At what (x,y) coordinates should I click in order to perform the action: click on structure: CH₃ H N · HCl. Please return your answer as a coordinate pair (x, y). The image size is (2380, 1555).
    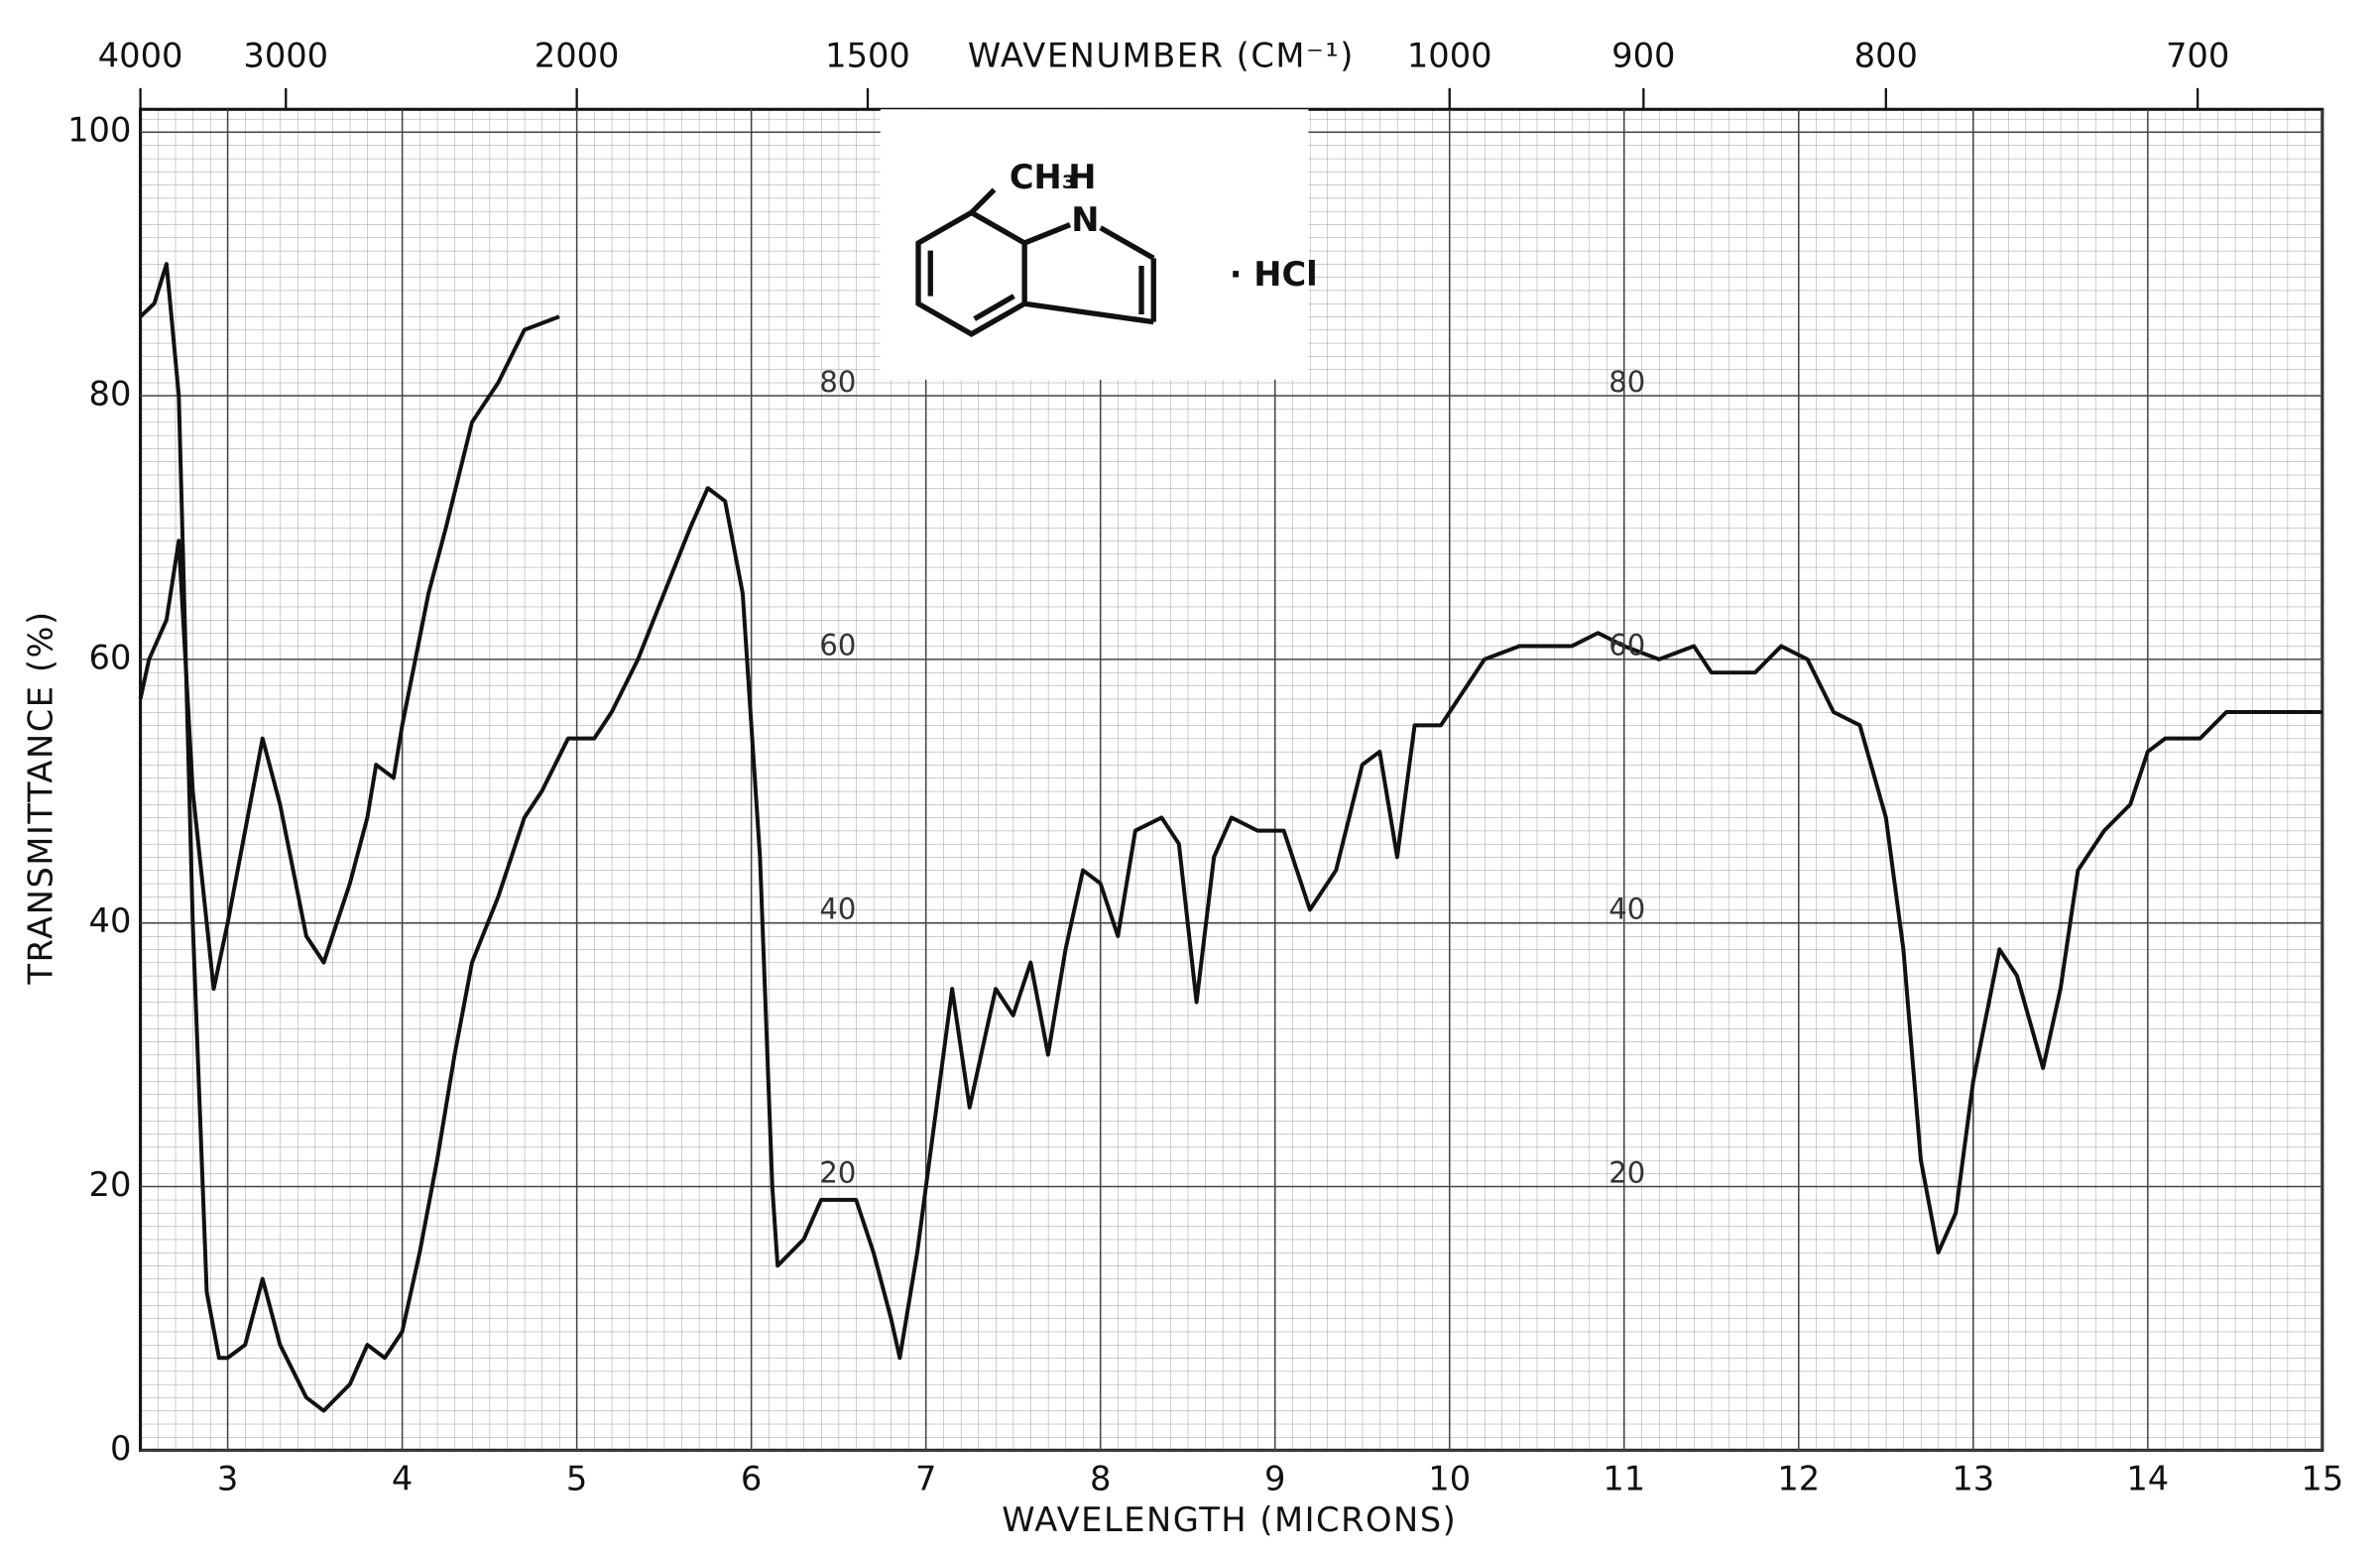
    Looking at the image, I should click on (1099, 244).